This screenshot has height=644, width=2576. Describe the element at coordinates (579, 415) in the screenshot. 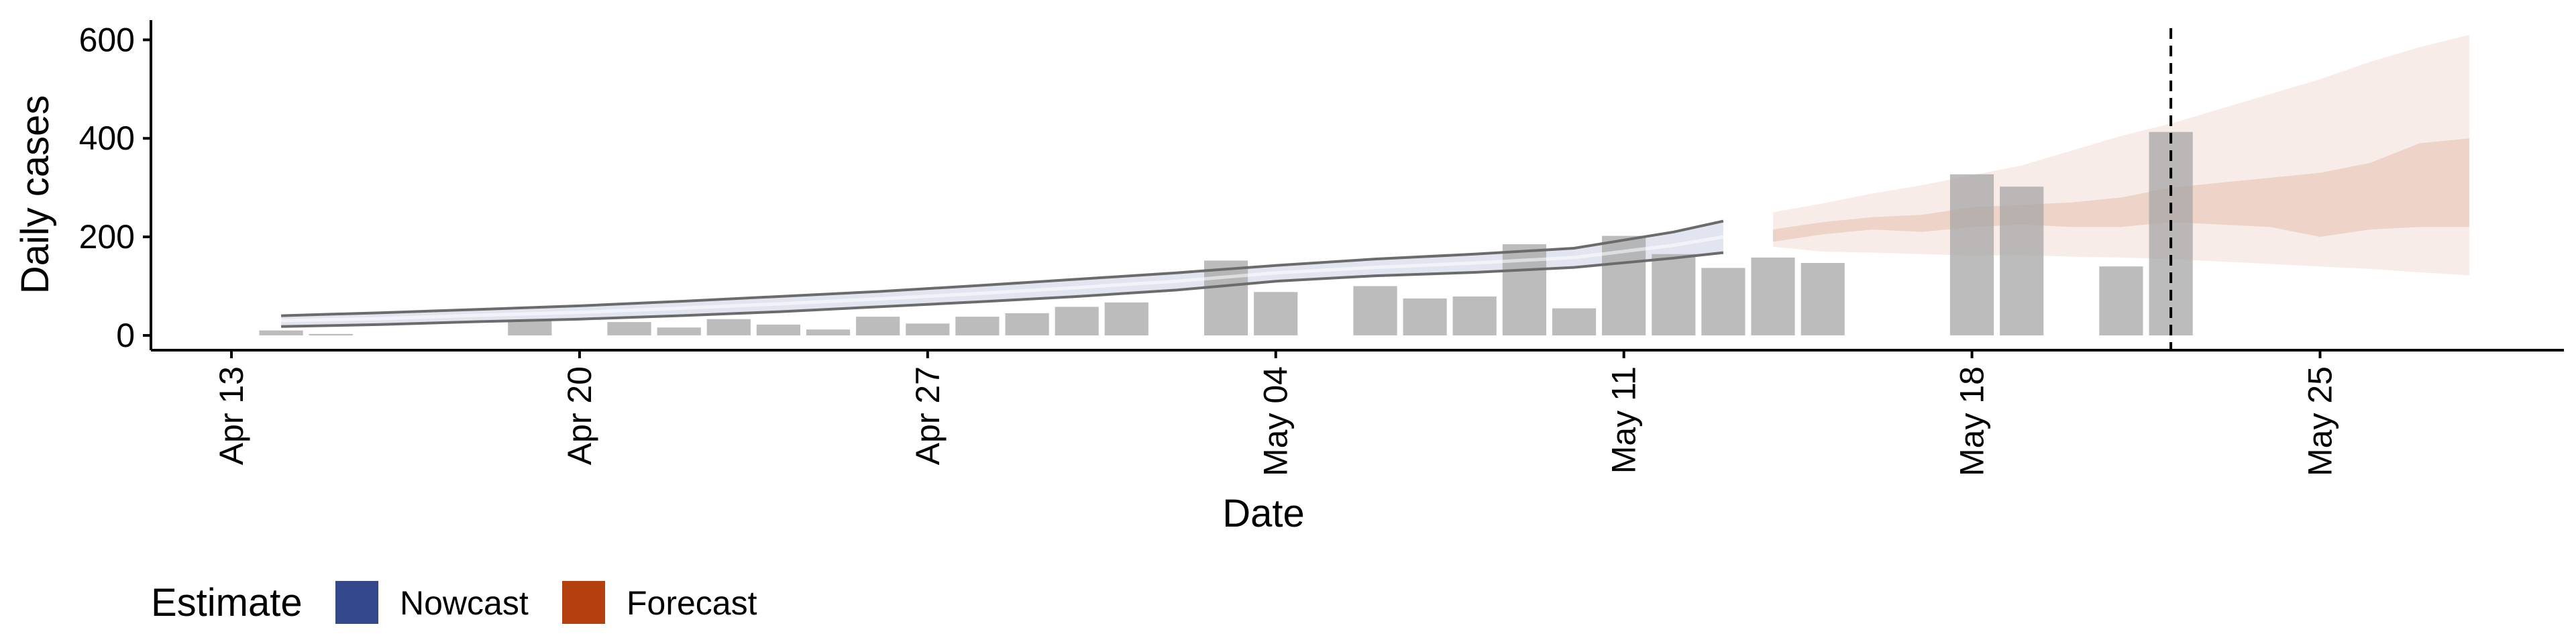

I see `x-tick-label: Apr 20` at that location.